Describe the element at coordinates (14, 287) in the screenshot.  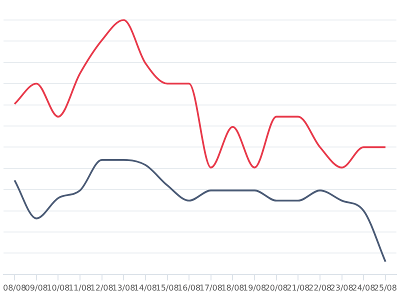
I see `x-tick-label: 08/08` at that location.